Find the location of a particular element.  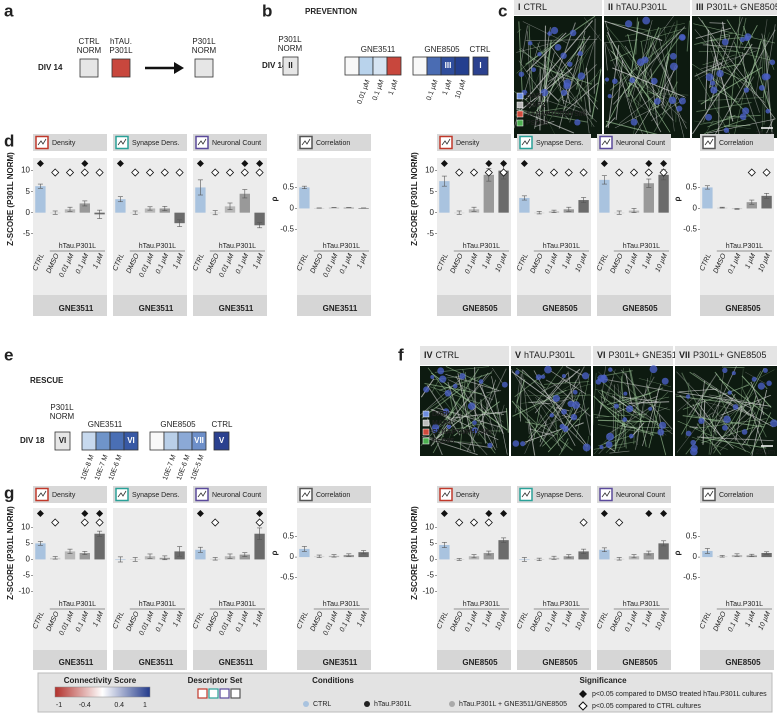

image-header is located at coordinates (647, 7).